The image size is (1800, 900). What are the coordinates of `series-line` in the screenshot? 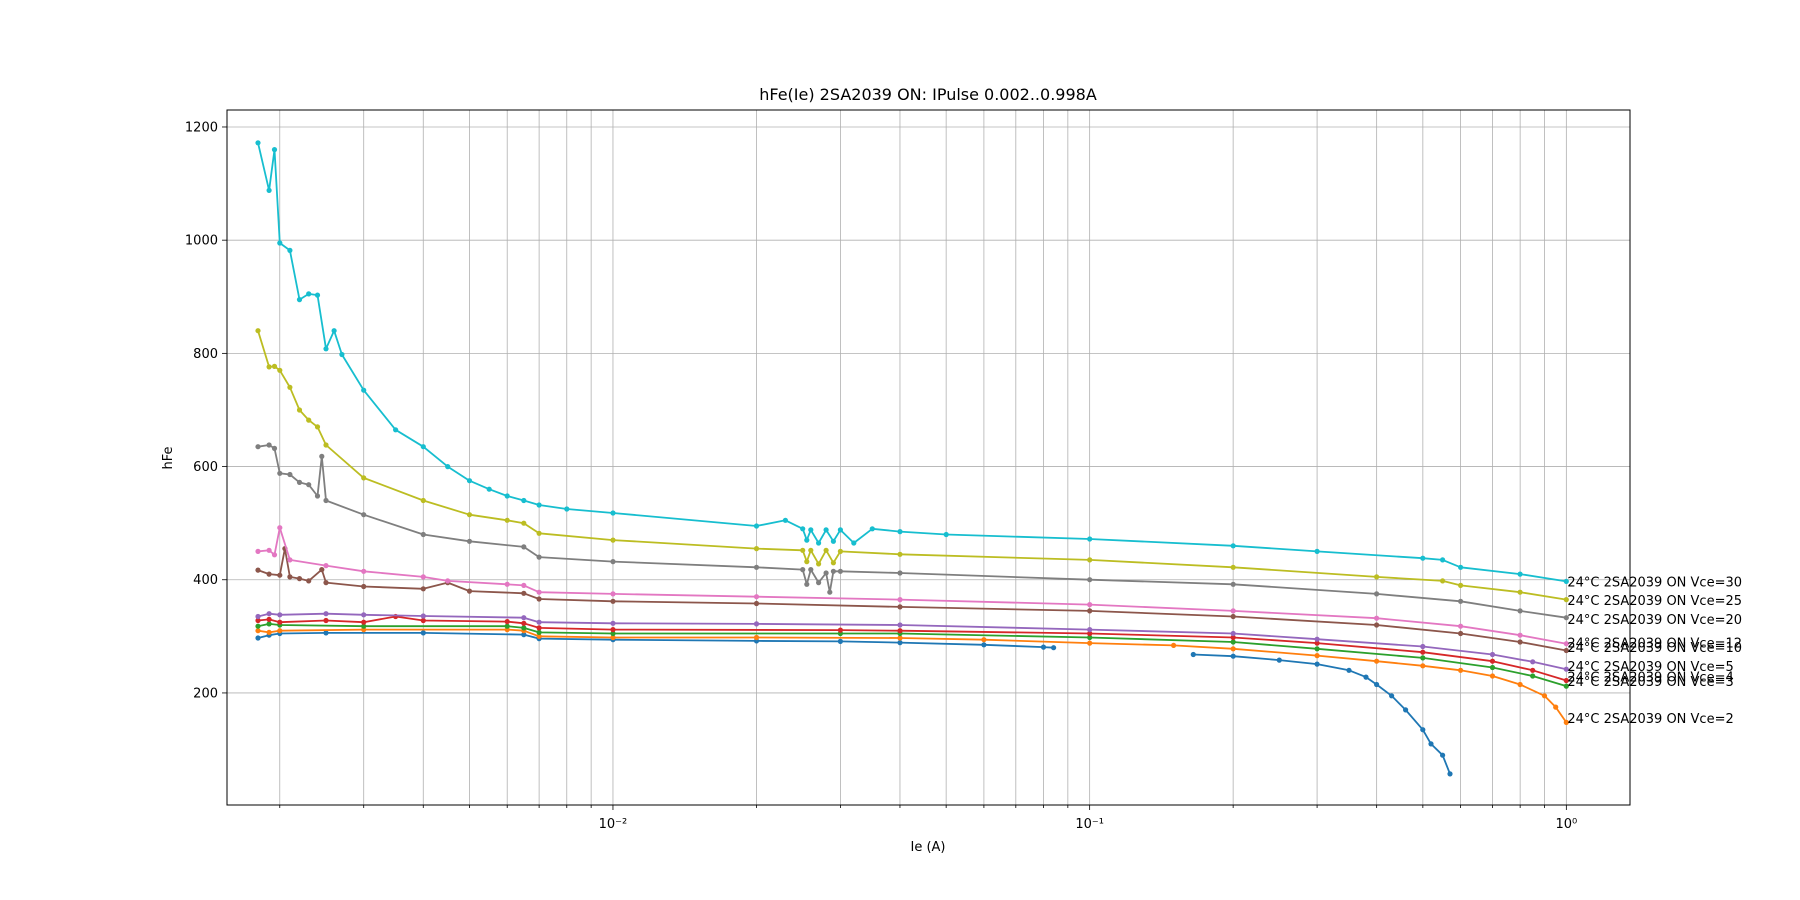 It's located at (912, 641).